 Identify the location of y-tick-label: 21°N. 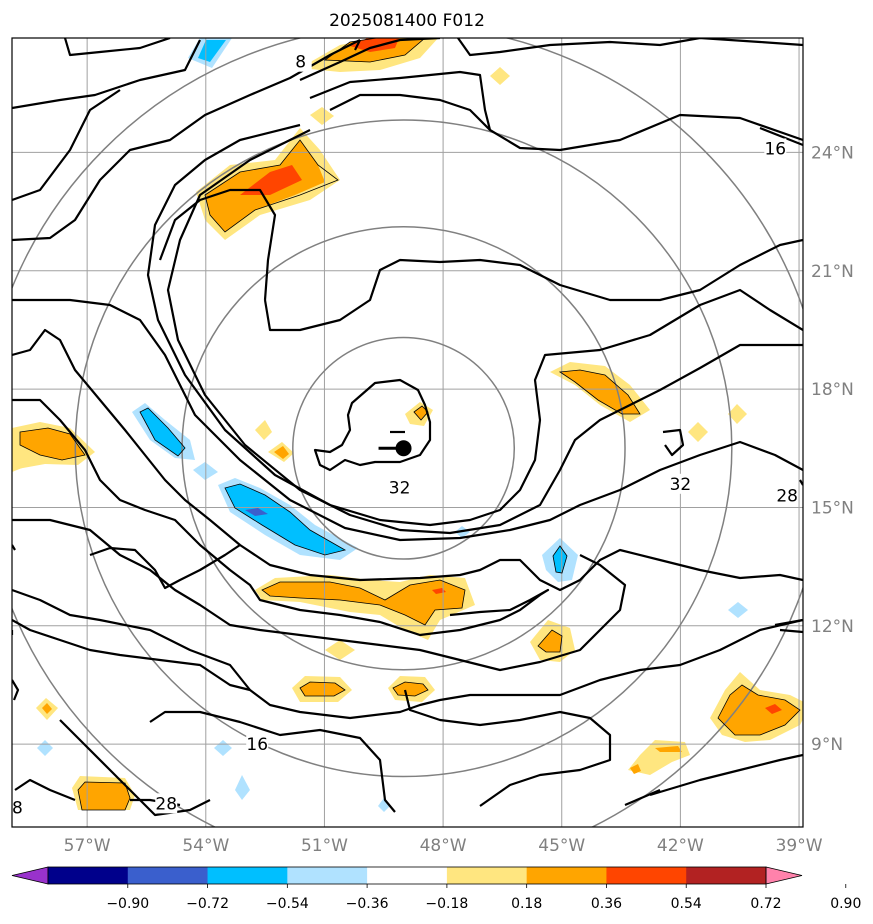
(832, 272).